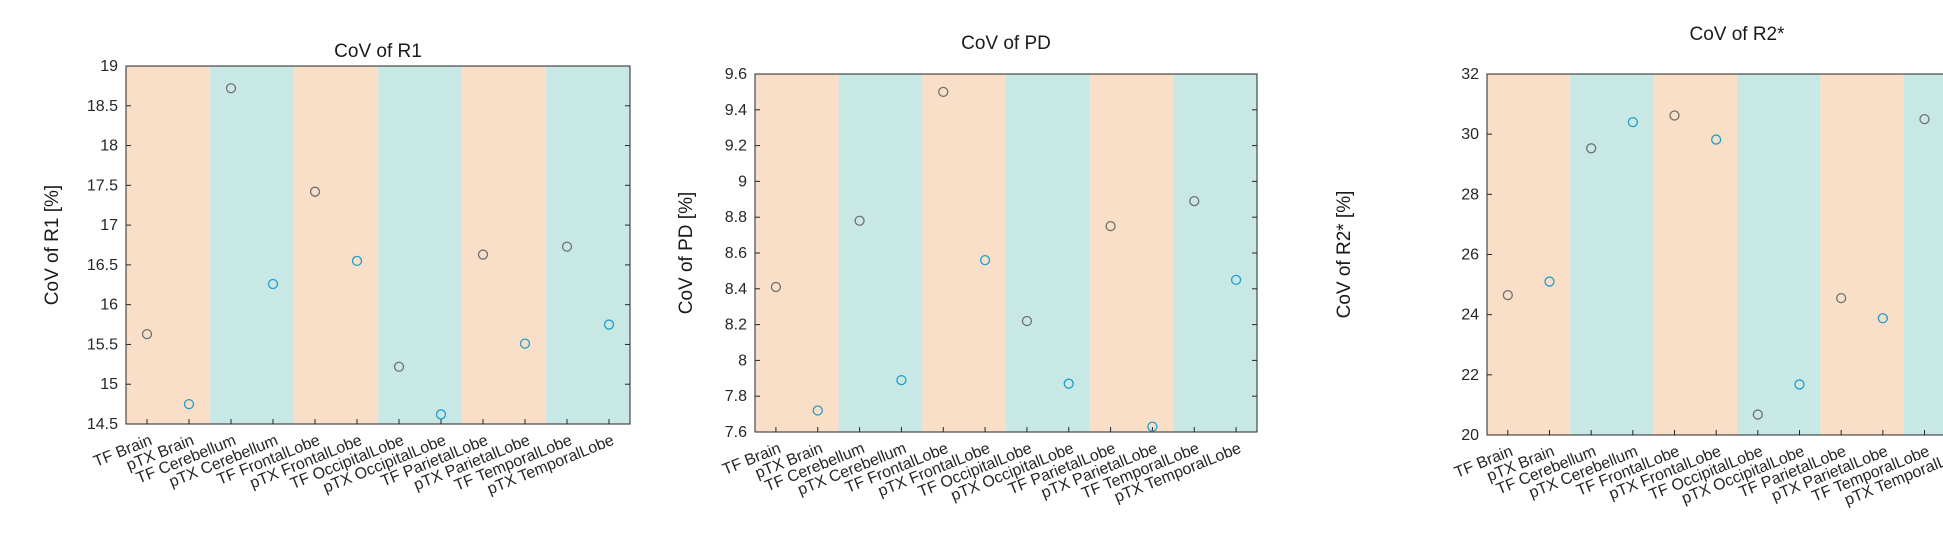  What do you see at coordinates (109, 225) in the screenshot?
I see `y-tick-label: 17` at bounding box center [109, 225].